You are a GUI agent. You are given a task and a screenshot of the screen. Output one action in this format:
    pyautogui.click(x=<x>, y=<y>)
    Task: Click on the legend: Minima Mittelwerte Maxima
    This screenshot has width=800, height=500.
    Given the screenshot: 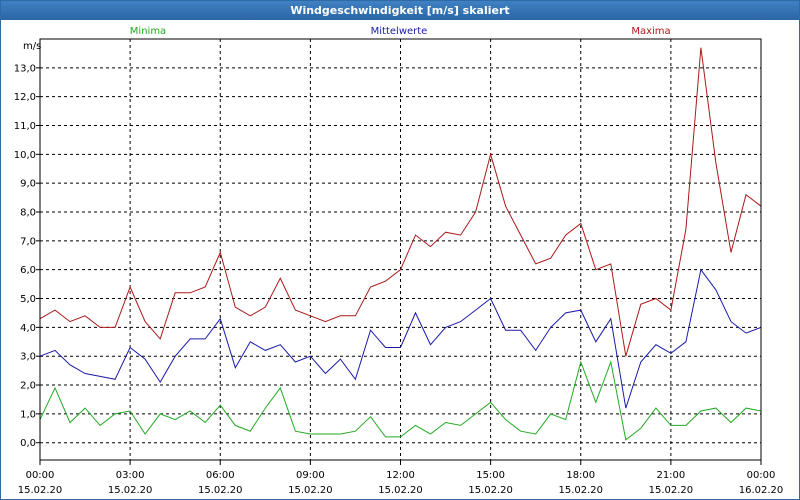 What is the action you would take?
    pyautogui.click(x=400, y=31)
    